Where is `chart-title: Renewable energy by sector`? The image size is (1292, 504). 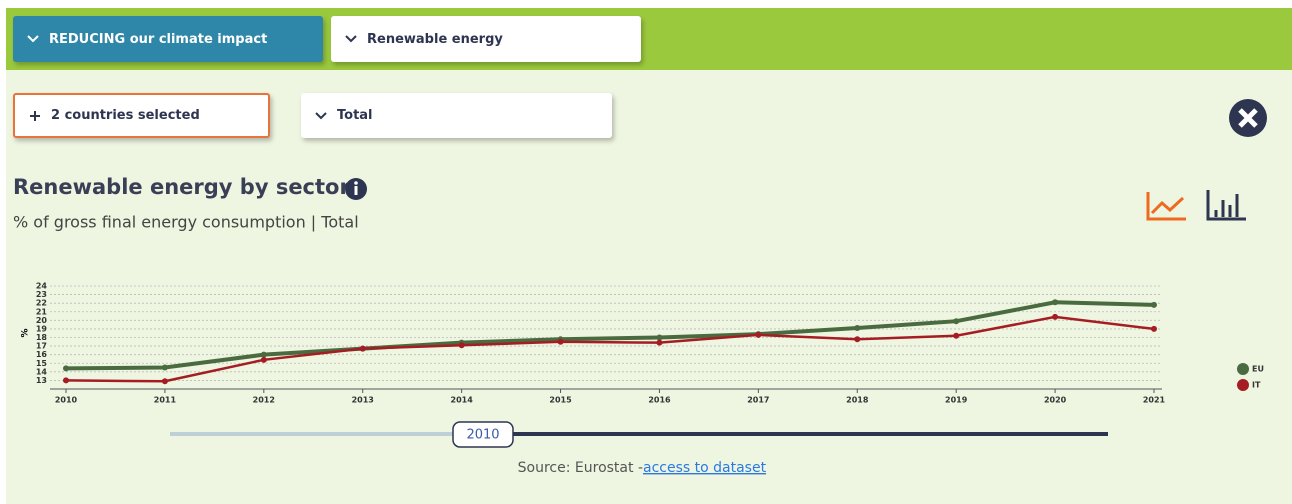 chart-title: Renewable energy by sector is located at coordinates (181, 187).